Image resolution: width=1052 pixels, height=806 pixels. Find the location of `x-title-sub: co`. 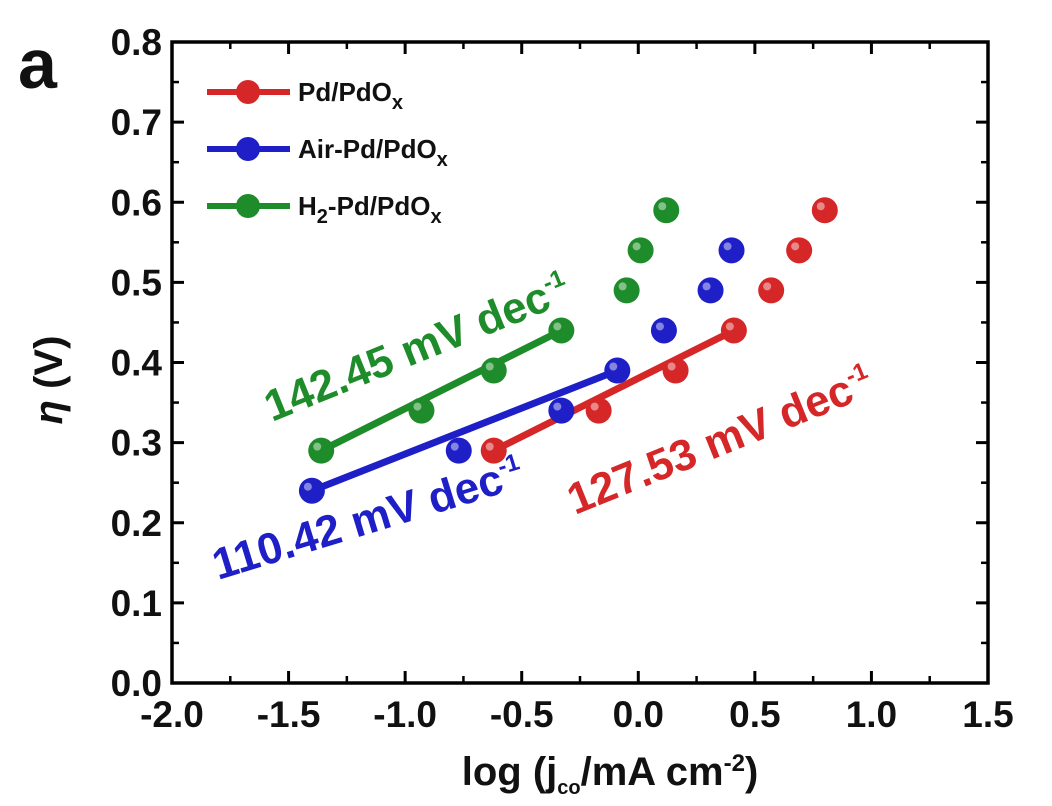

x-title-sub: co is located at coordinates (568, 788).